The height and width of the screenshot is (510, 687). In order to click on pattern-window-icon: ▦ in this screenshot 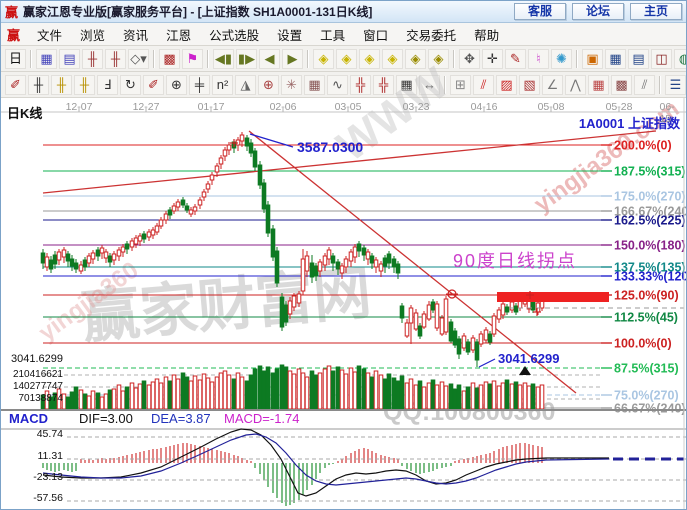, I will do `click(46, 58)`.